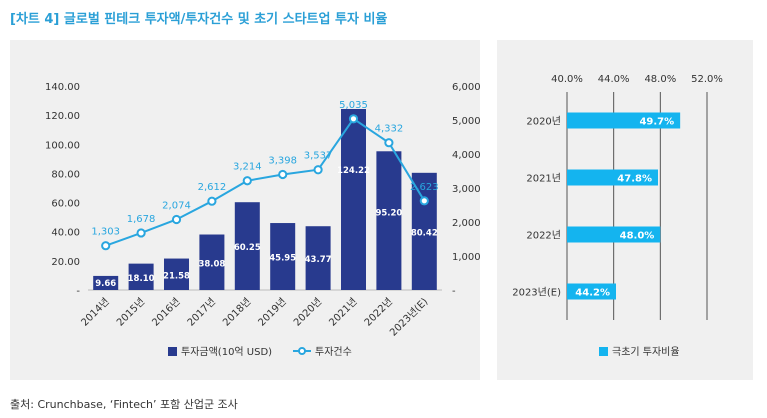 This screenshot has width=767, height=418. I want to click on legend-line-marker, so click(302, 351).